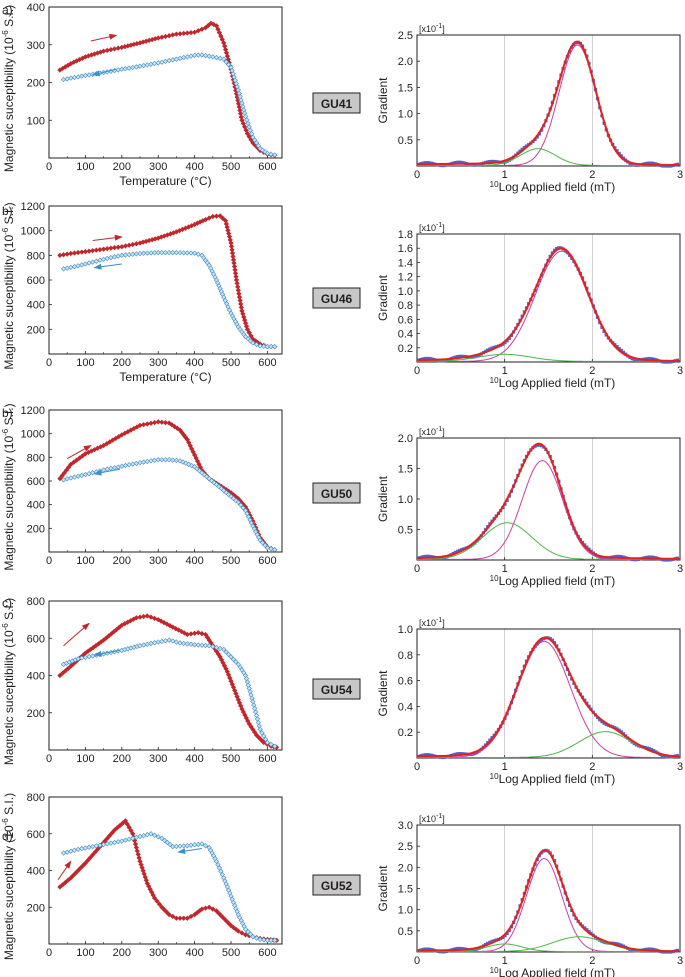 This screenshot has height=977, width=685. What do you see at coordinates (548, 105) in the screenshot?
I see `component-curve` at bounding box center [548, 105].